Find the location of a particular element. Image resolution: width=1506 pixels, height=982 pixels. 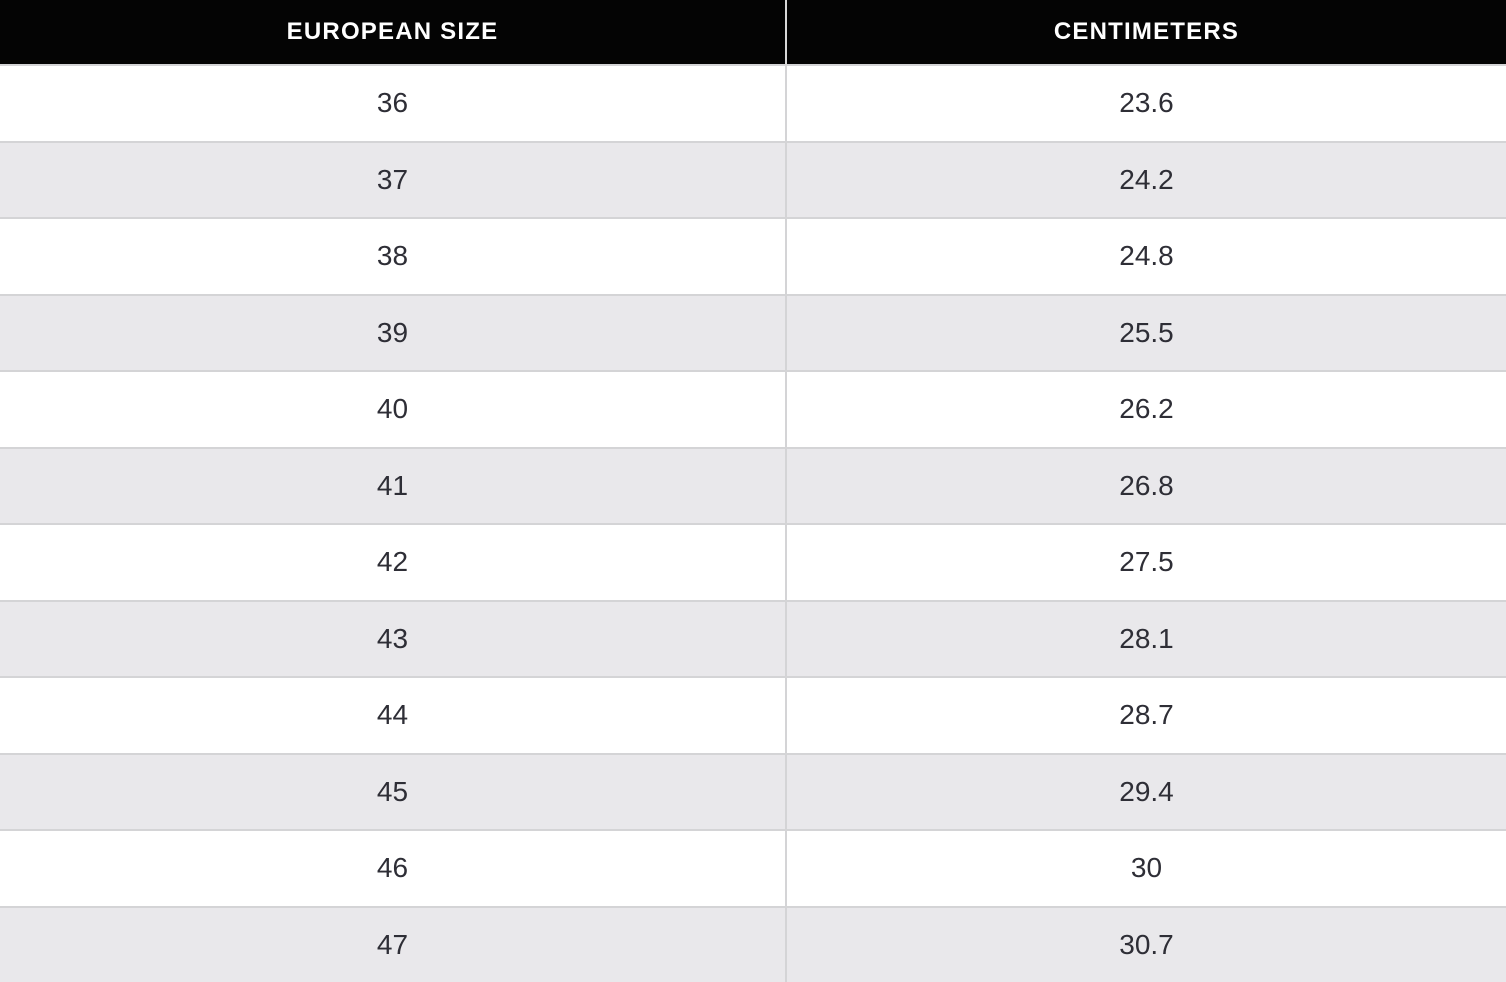

cell-european-size: 44 is located at coordinates (393, 715).